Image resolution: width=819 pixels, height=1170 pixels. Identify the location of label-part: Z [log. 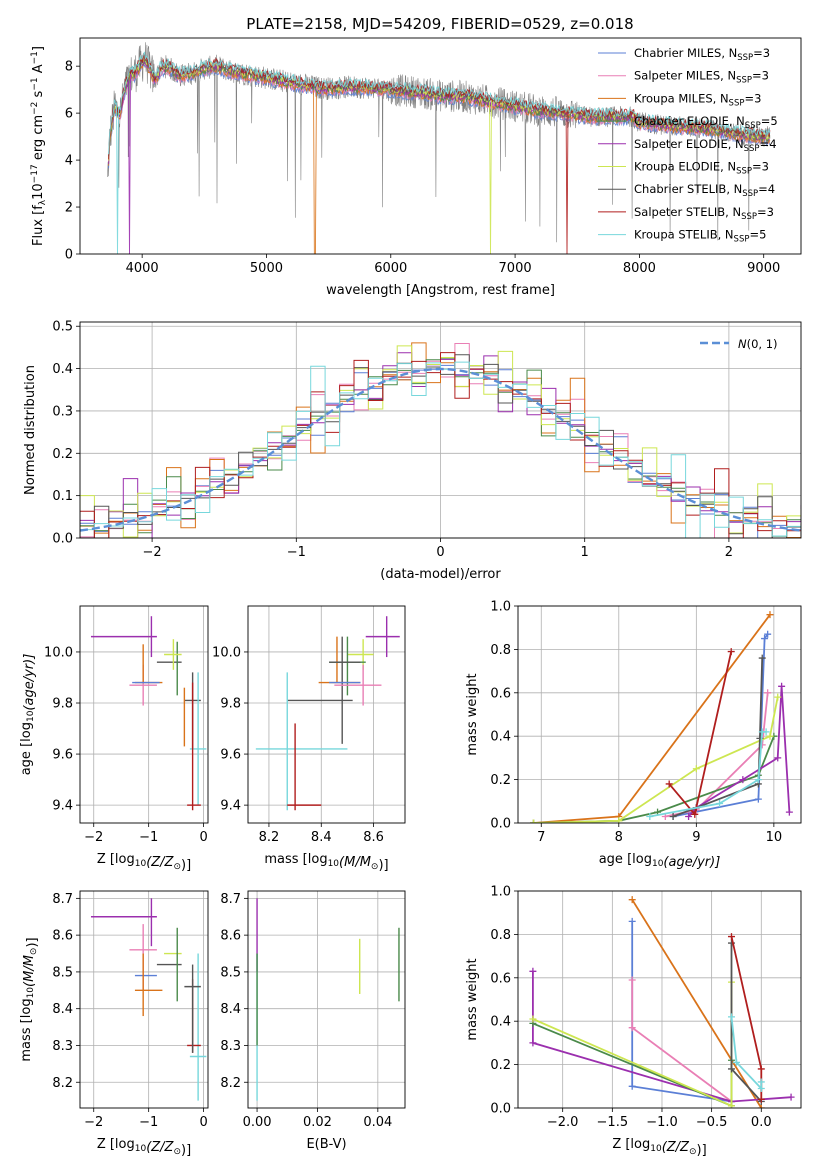
(631, 1144).